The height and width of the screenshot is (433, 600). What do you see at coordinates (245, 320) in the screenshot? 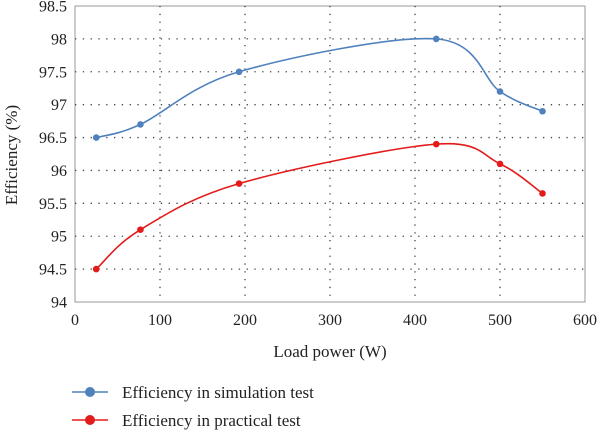
I see `x-tick-label: 200` at bounding box center [245, 320].